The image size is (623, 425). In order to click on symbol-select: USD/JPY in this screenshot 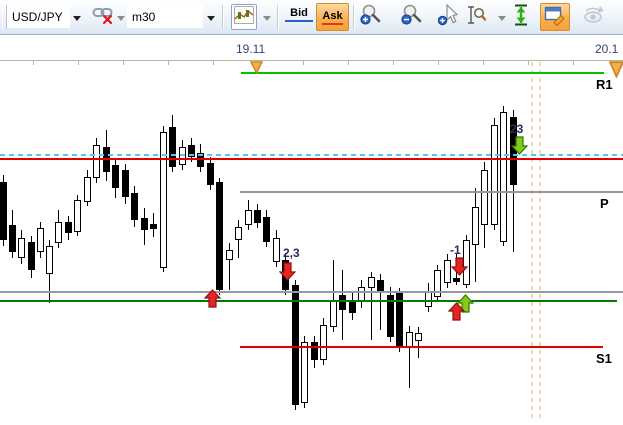, I will do `click(38, 16)`.